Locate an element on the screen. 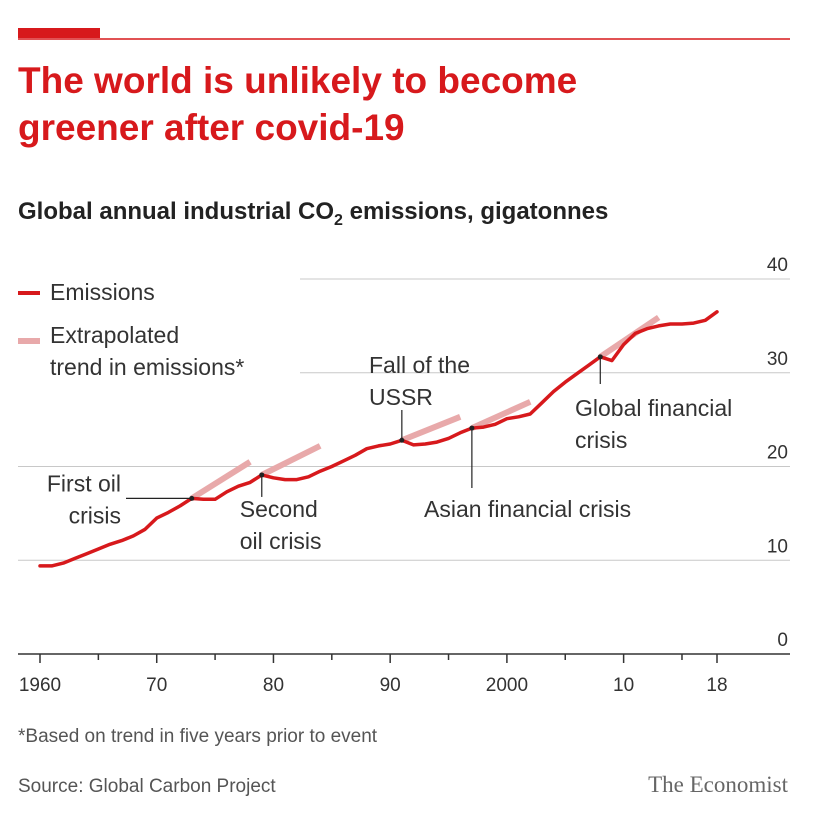 Image resolution: width=819 pixels, height=839 pixels. legend-emissions-label: Emissions is located at coordinates (102, 292).